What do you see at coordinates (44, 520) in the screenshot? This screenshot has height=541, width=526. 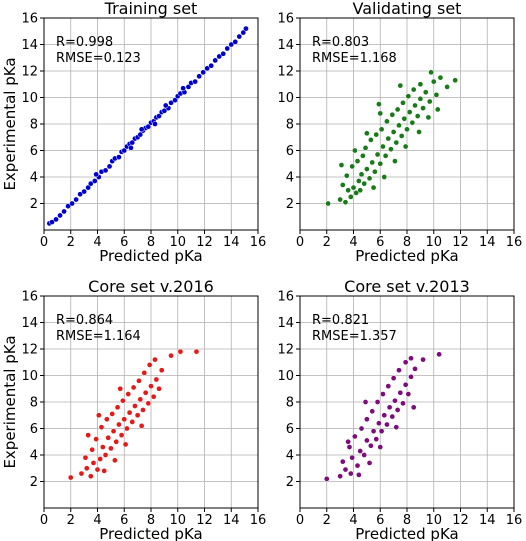 I see `x-tick-label: 0` at bounding box center [44, 520].